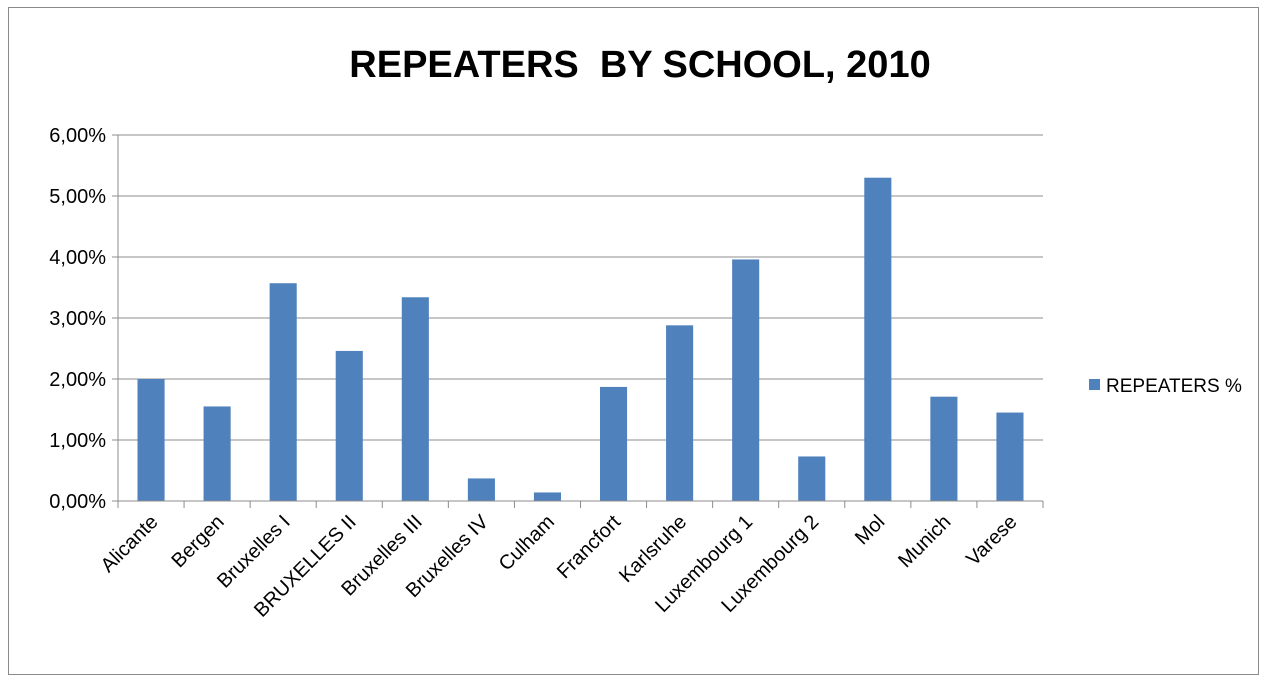 Image resolution: width=1266 pixels, height=679 pixels. I want to click on x-tick-label: Culham, so click(527, 543).